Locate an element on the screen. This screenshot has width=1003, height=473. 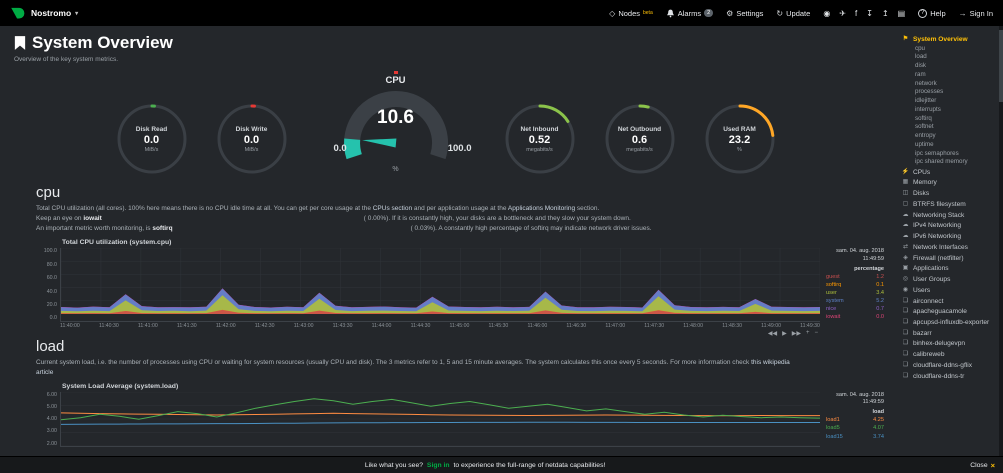
sidebar-item-memory: ▦ Memory is located at coordinates (949, 183).